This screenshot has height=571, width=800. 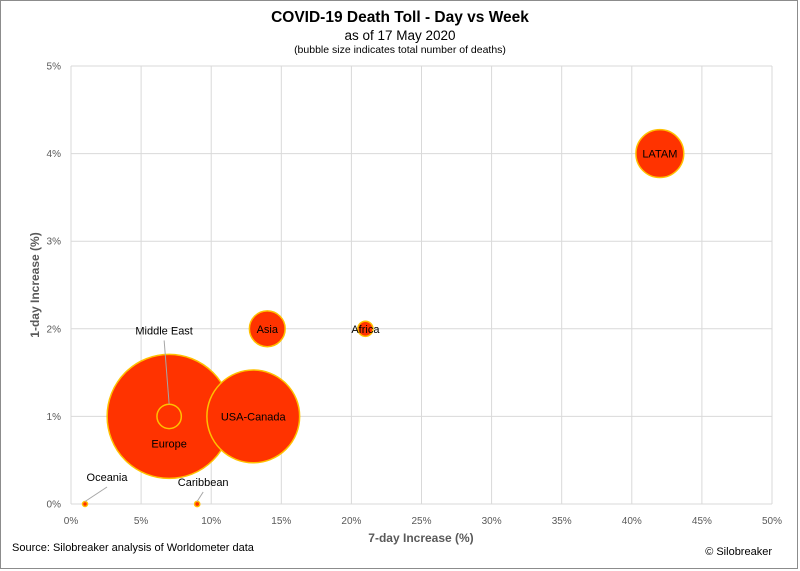 What do you see at coordinates (492, 521) in the screenshot?
I see `x-tick-label: 30%` at bounding box center [492, 521].